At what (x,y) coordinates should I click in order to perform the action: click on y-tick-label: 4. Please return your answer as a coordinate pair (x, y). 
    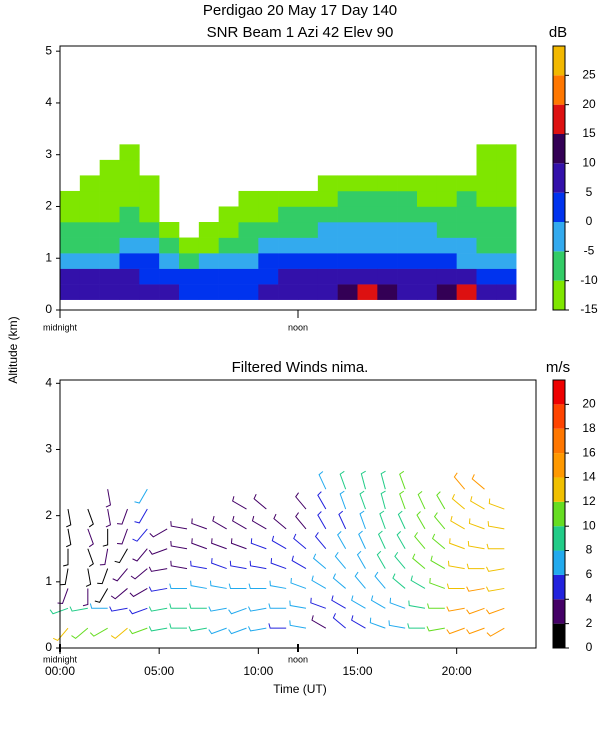
    Looking at the image, I should click on (48, 102).